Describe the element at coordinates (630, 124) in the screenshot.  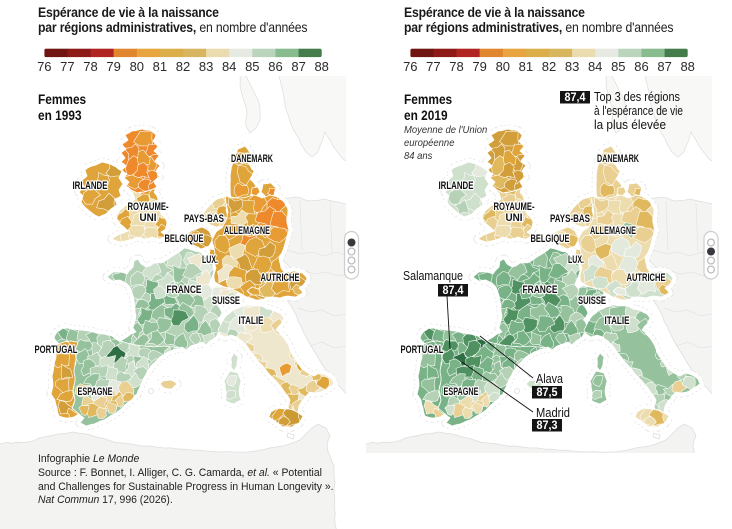
I see `svg-text: la plus élevée` at that location.